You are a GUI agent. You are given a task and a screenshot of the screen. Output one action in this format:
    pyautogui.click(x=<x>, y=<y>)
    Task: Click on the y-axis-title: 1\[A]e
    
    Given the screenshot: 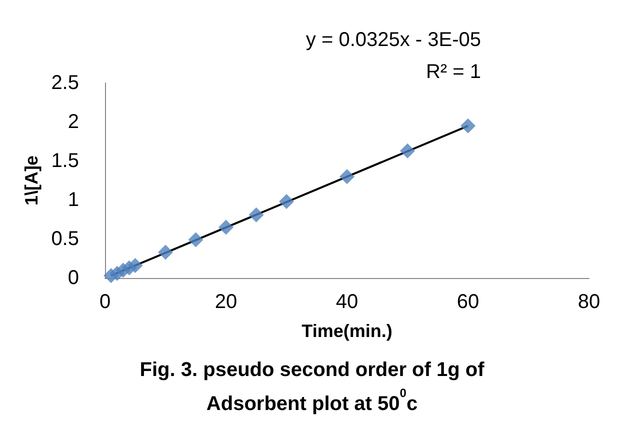 What is the action you would take?
    pyautogui.click(x=31, y=180)
    